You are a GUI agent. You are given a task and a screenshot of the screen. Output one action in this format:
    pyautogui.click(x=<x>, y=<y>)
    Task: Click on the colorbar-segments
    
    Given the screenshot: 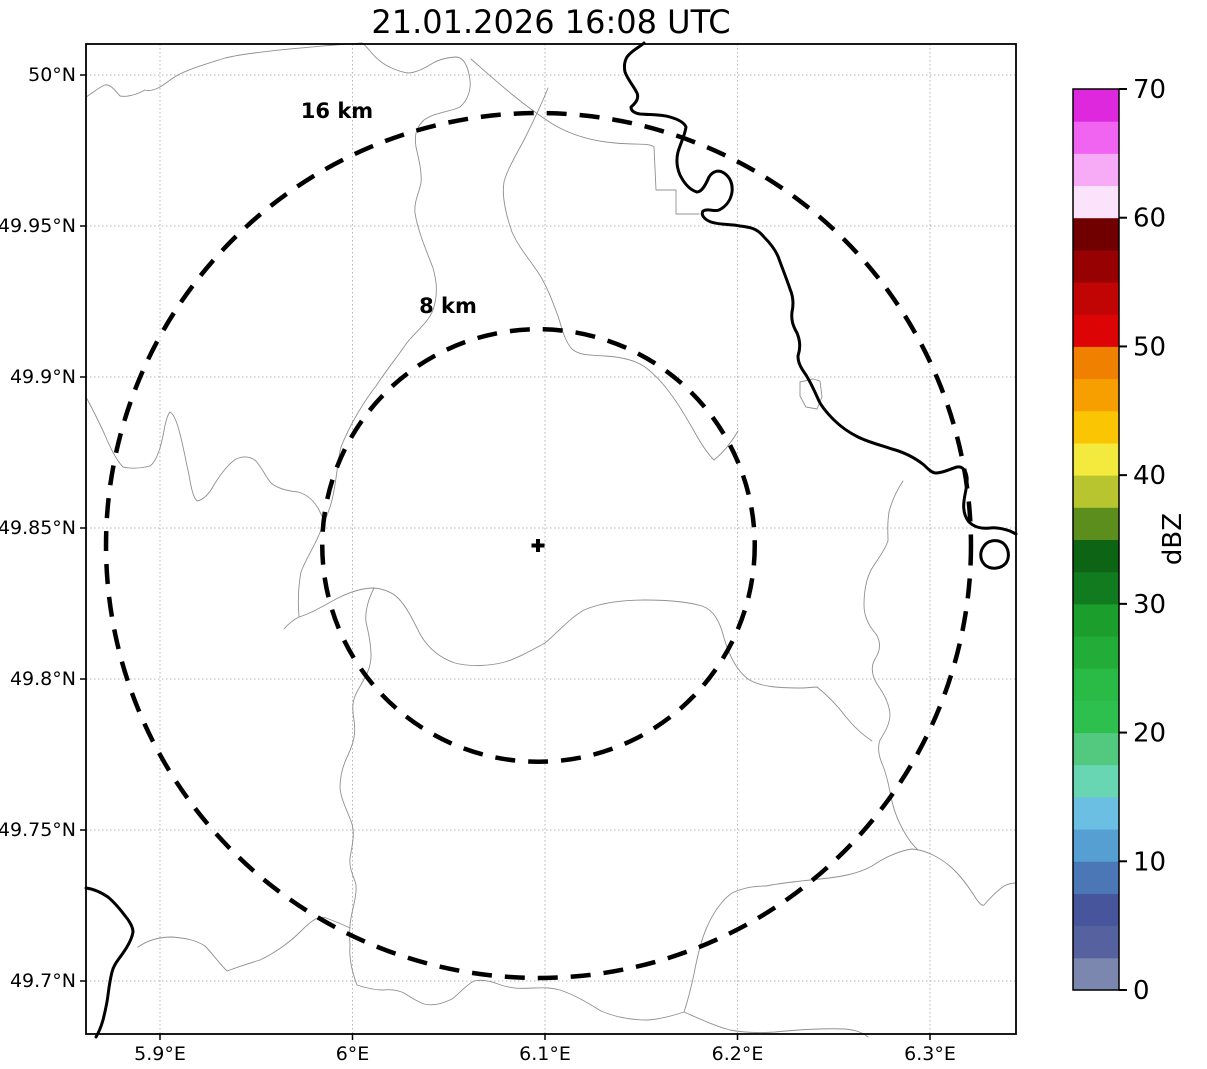 What is the action you would take?
    pyautogui.click(x=1096, y=540)
    